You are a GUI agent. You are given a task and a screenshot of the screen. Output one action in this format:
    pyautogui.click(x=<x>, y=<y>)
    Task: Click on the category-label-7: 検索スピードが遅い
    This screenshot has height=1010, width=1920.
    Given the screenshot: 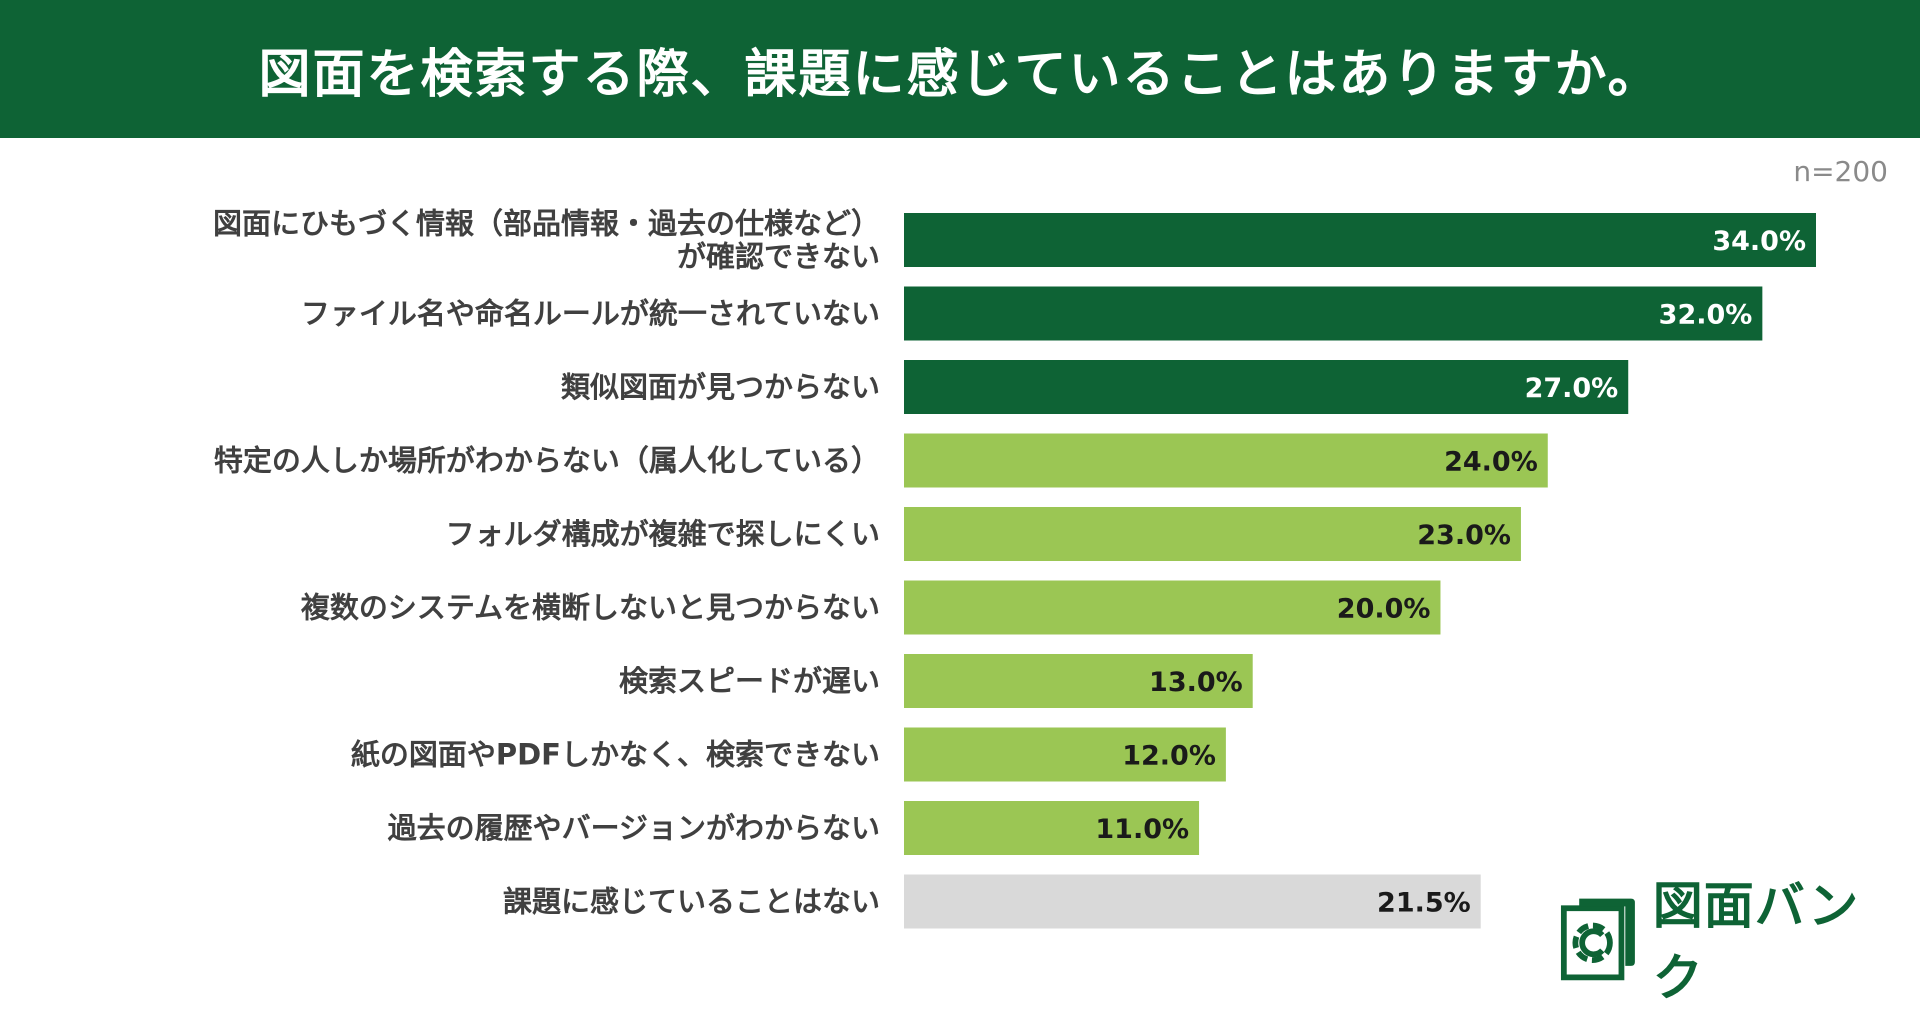 What is the action you would take?
    pyautogui.click(x=749, y=681)
    